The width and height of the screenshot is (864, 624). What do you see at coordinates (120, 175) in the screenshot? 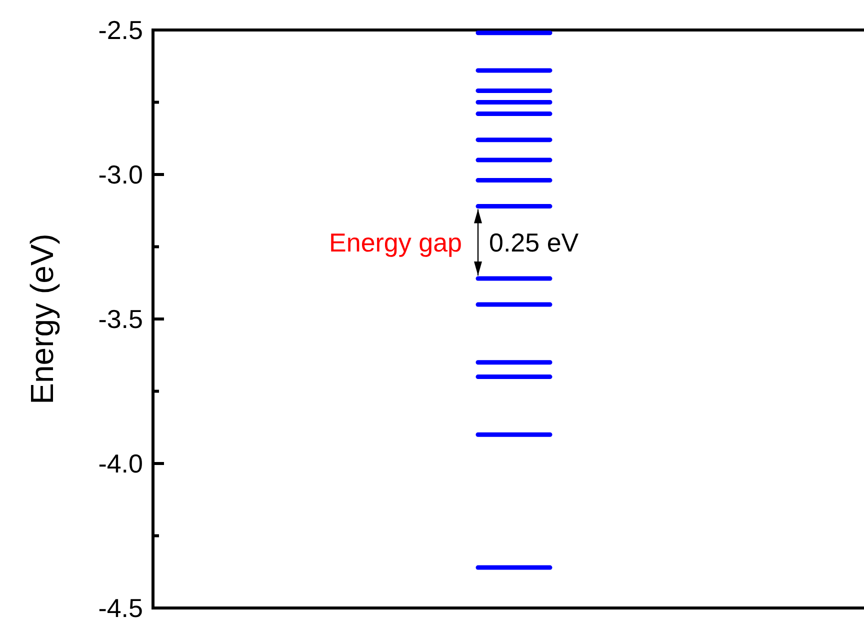
I see `y-tick-label: -3.0` at bounding box center [120, 175].